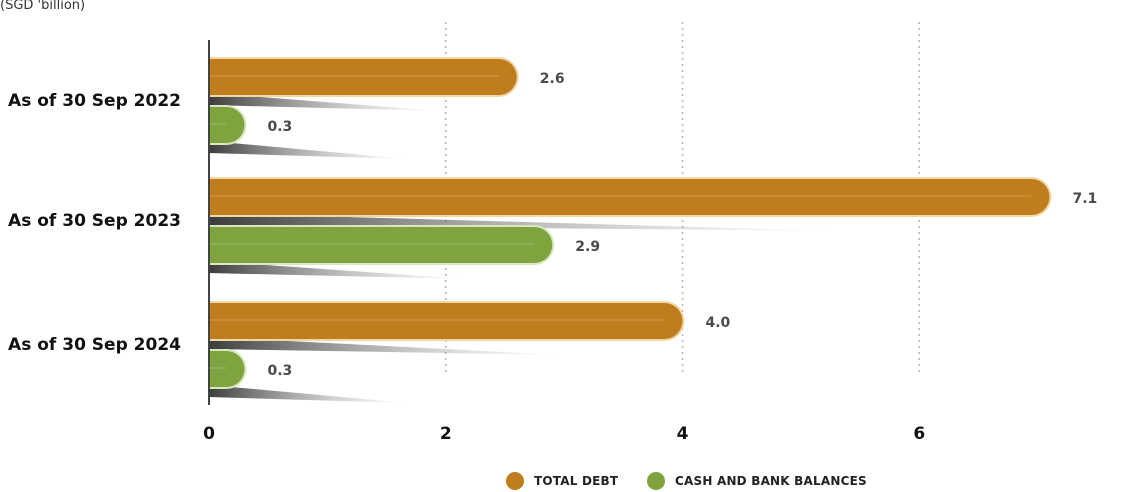  Describe the element at coordinates (42, 6) in the screenshot. I see `unit-label: (SGD 'billion)` at that location.